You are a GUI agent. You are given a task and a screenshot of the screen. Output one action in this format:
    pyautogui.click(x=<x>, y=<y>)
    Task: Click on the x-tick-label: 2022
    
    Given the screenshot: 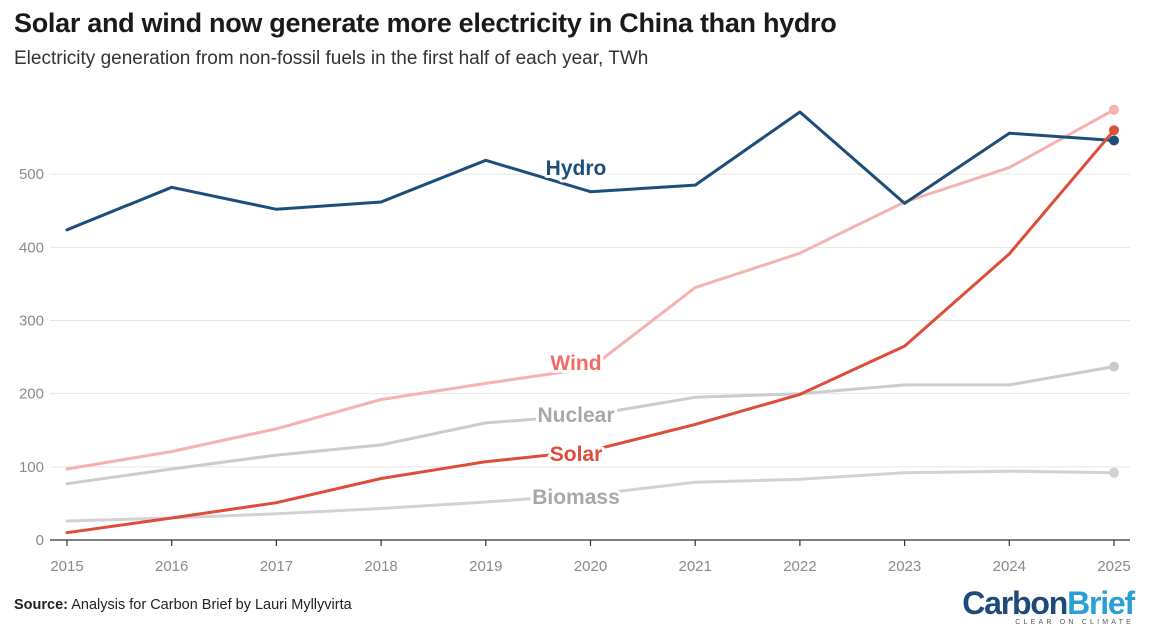 What is the action you would take?
    pyautogui.click(x=799, y=566)
    